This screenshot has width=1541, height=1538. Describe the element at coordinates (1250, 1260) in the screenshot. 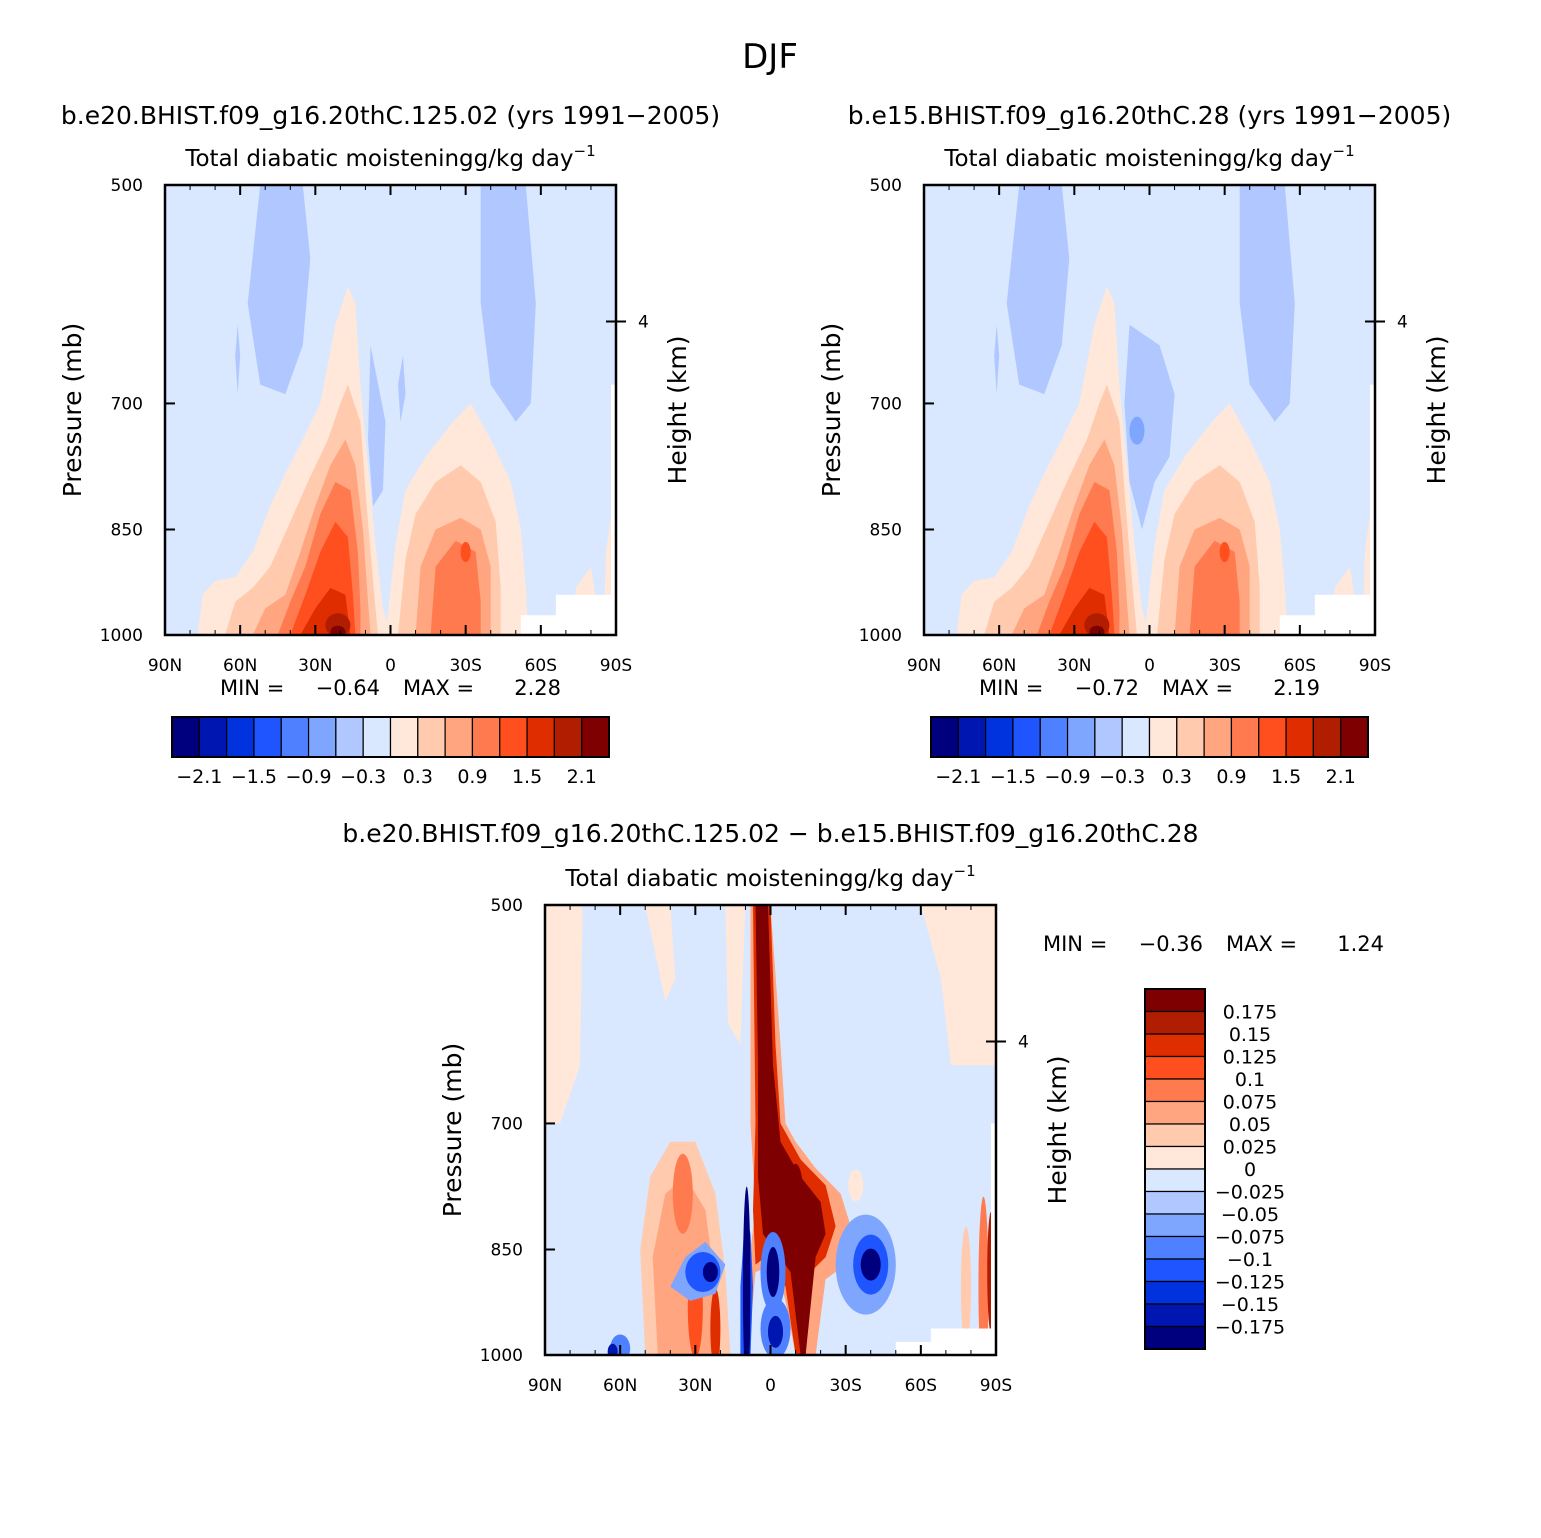

I see `colorbar-label: −0.1` at that location.